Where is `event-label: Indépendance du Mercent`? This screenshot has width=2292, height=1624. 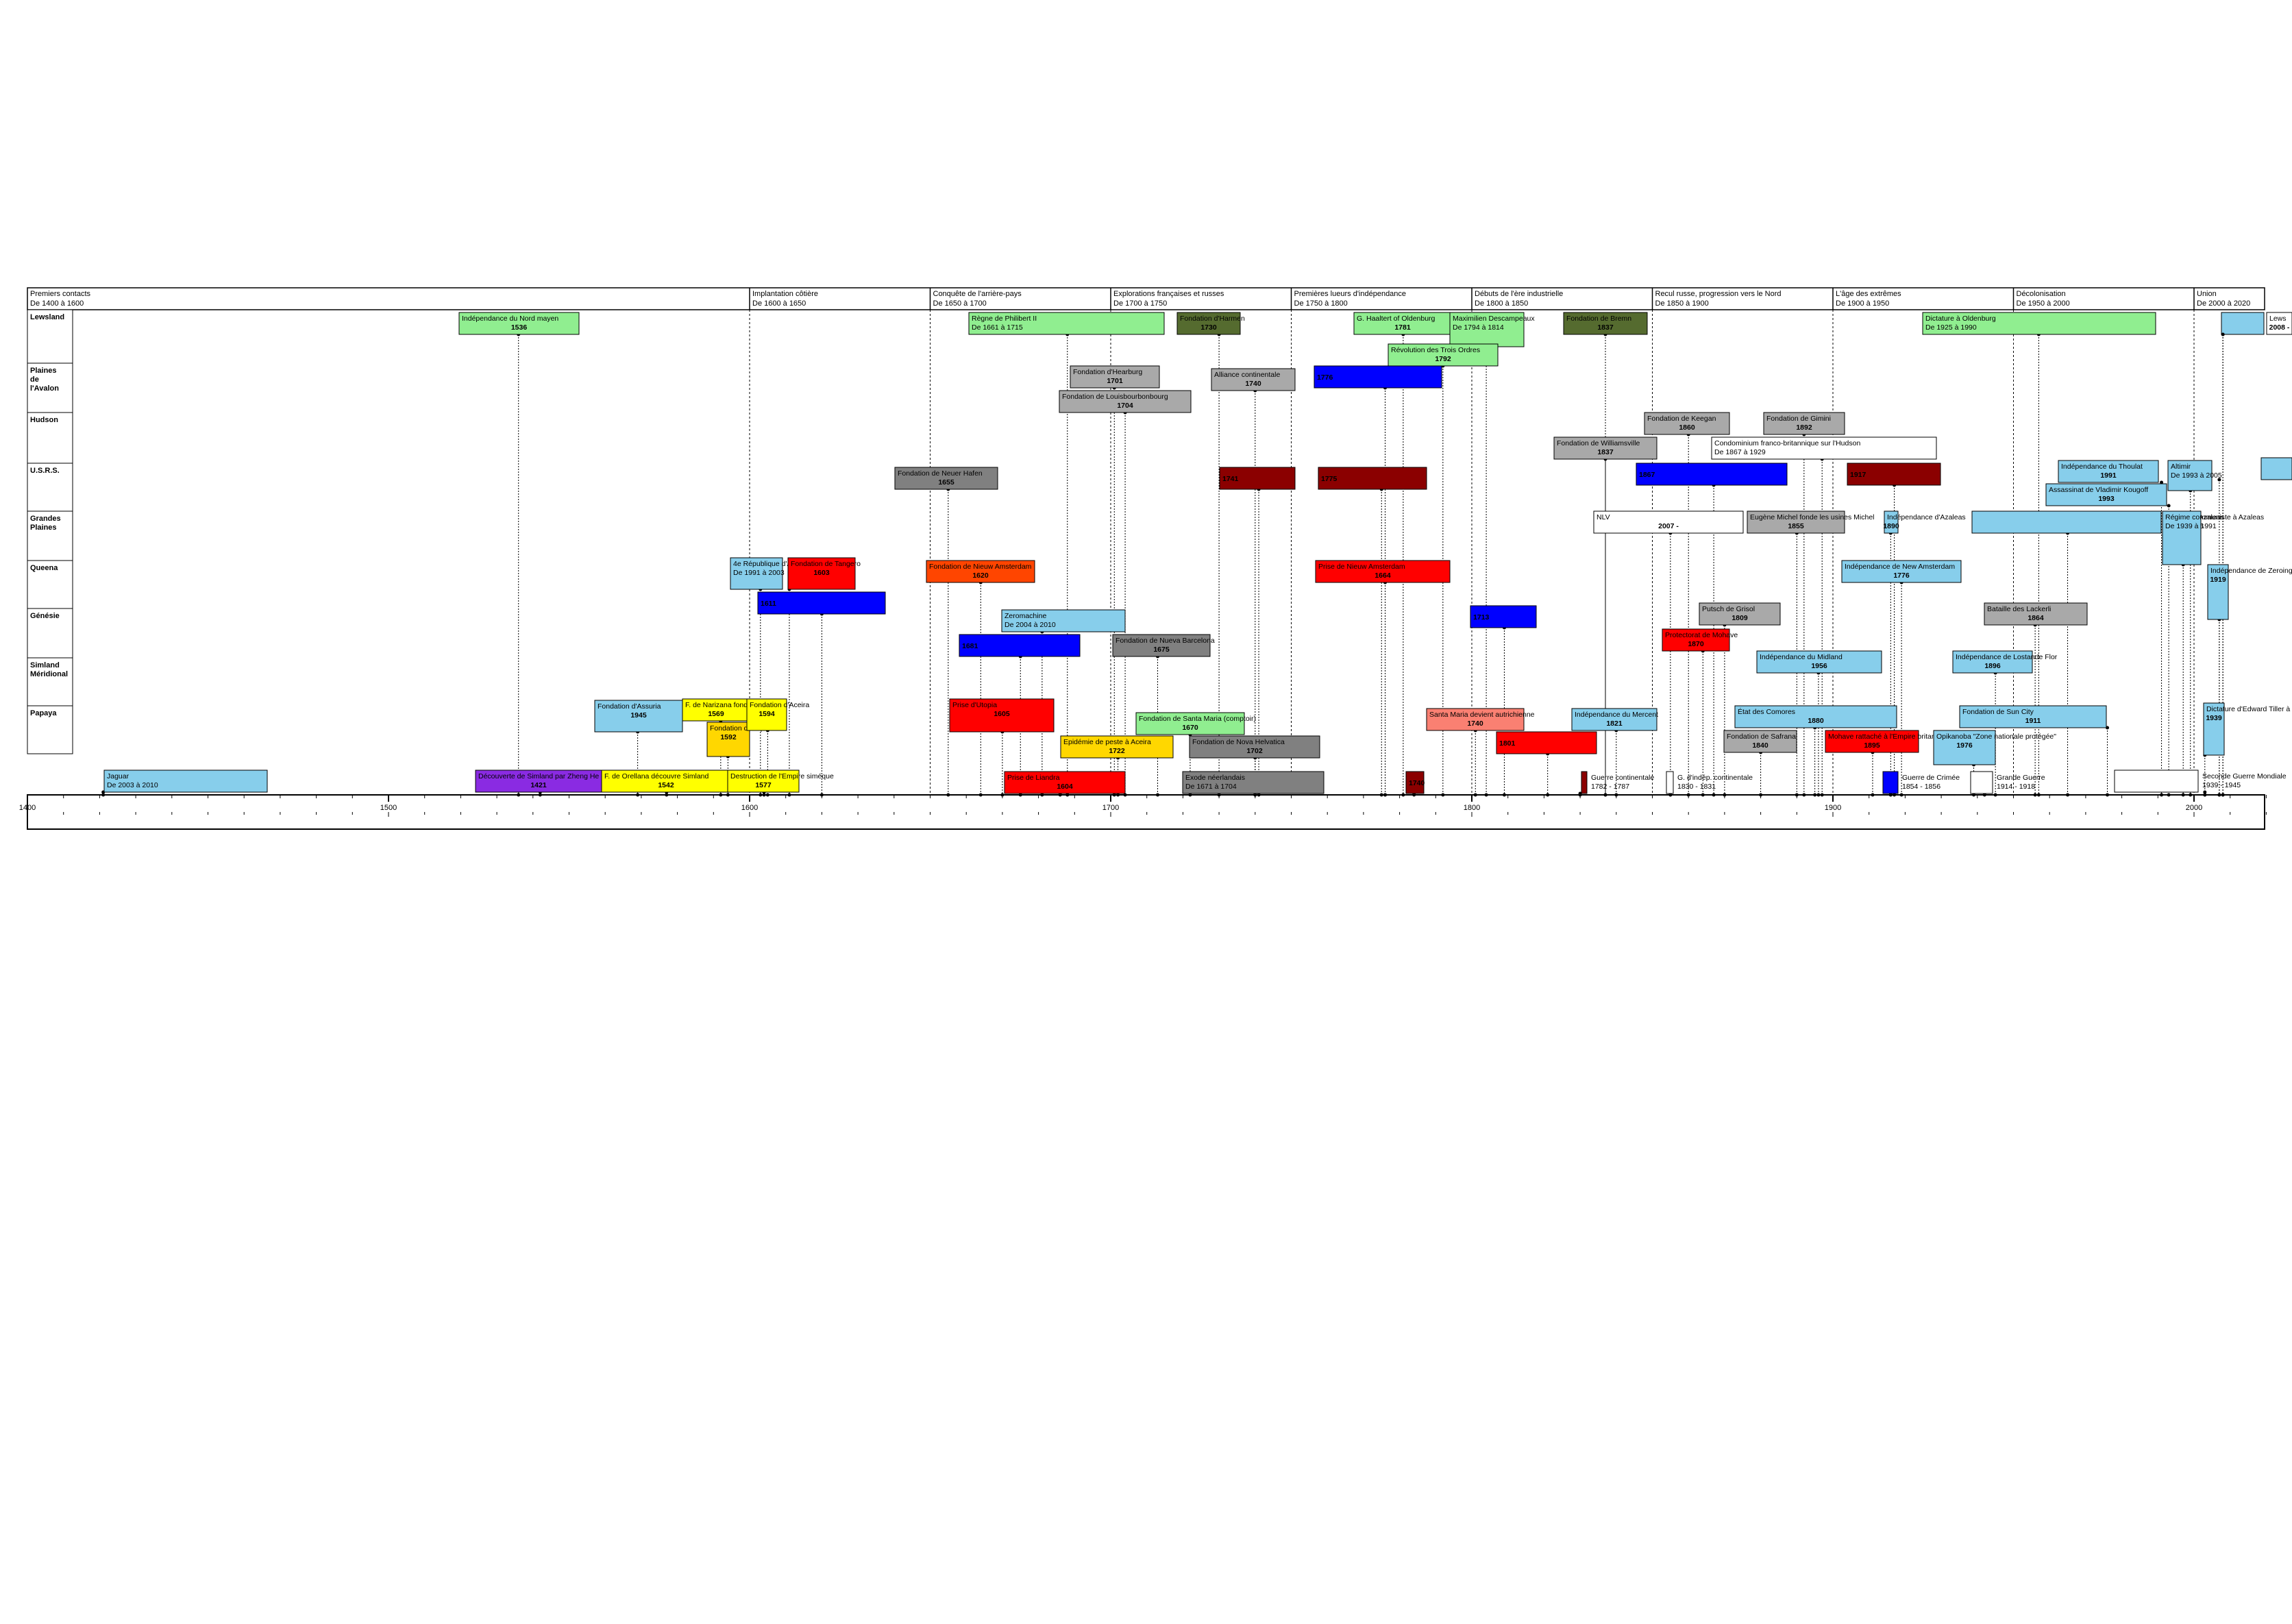
event-label: Indépendance du Mercent is located at coordinates (1616, 715).